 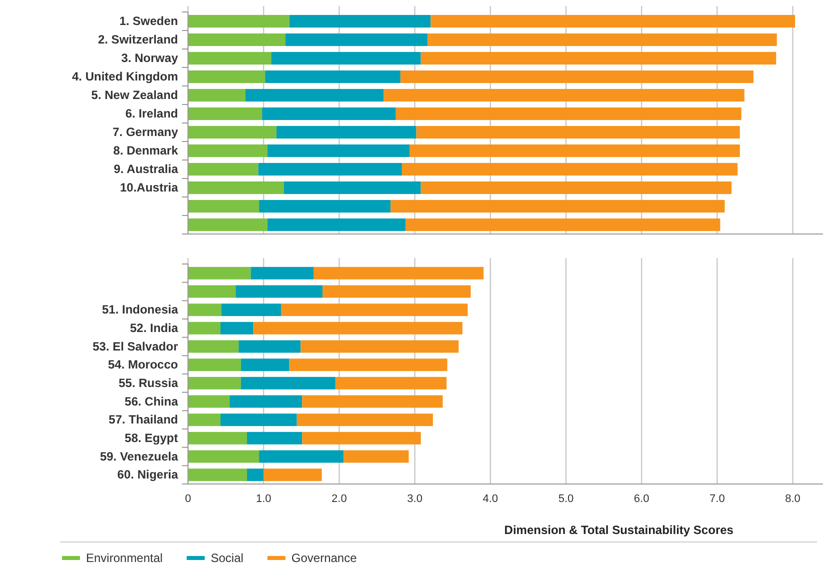 I want to click on y-tick-label: 10.Austria, so click(x=149, y=187).